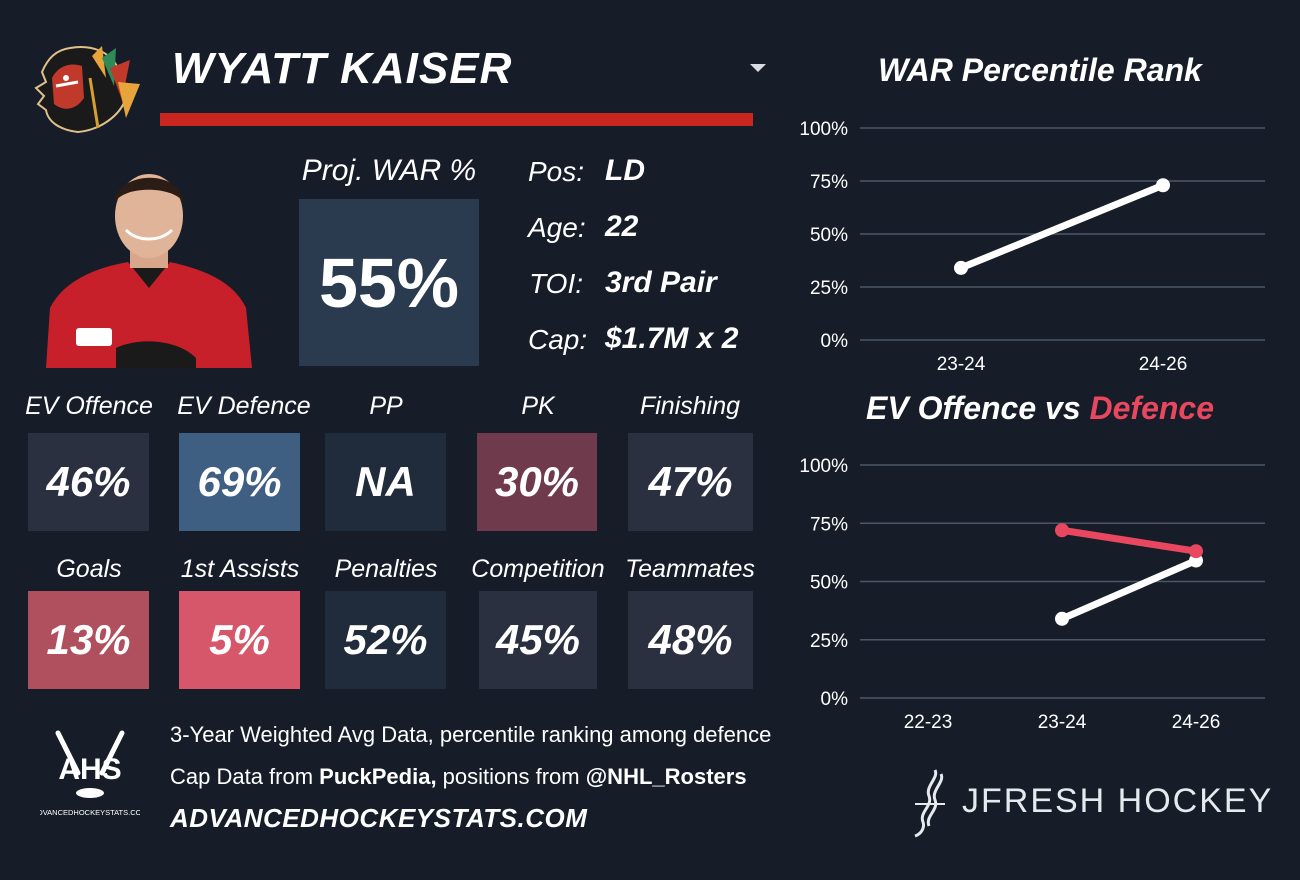 Image resolution: width=1300 pixels, height=880 pixels. Describe the element at coordinates (239, 640) in the screenshot. I see `stat-box-first-assists: 5%` at that location.